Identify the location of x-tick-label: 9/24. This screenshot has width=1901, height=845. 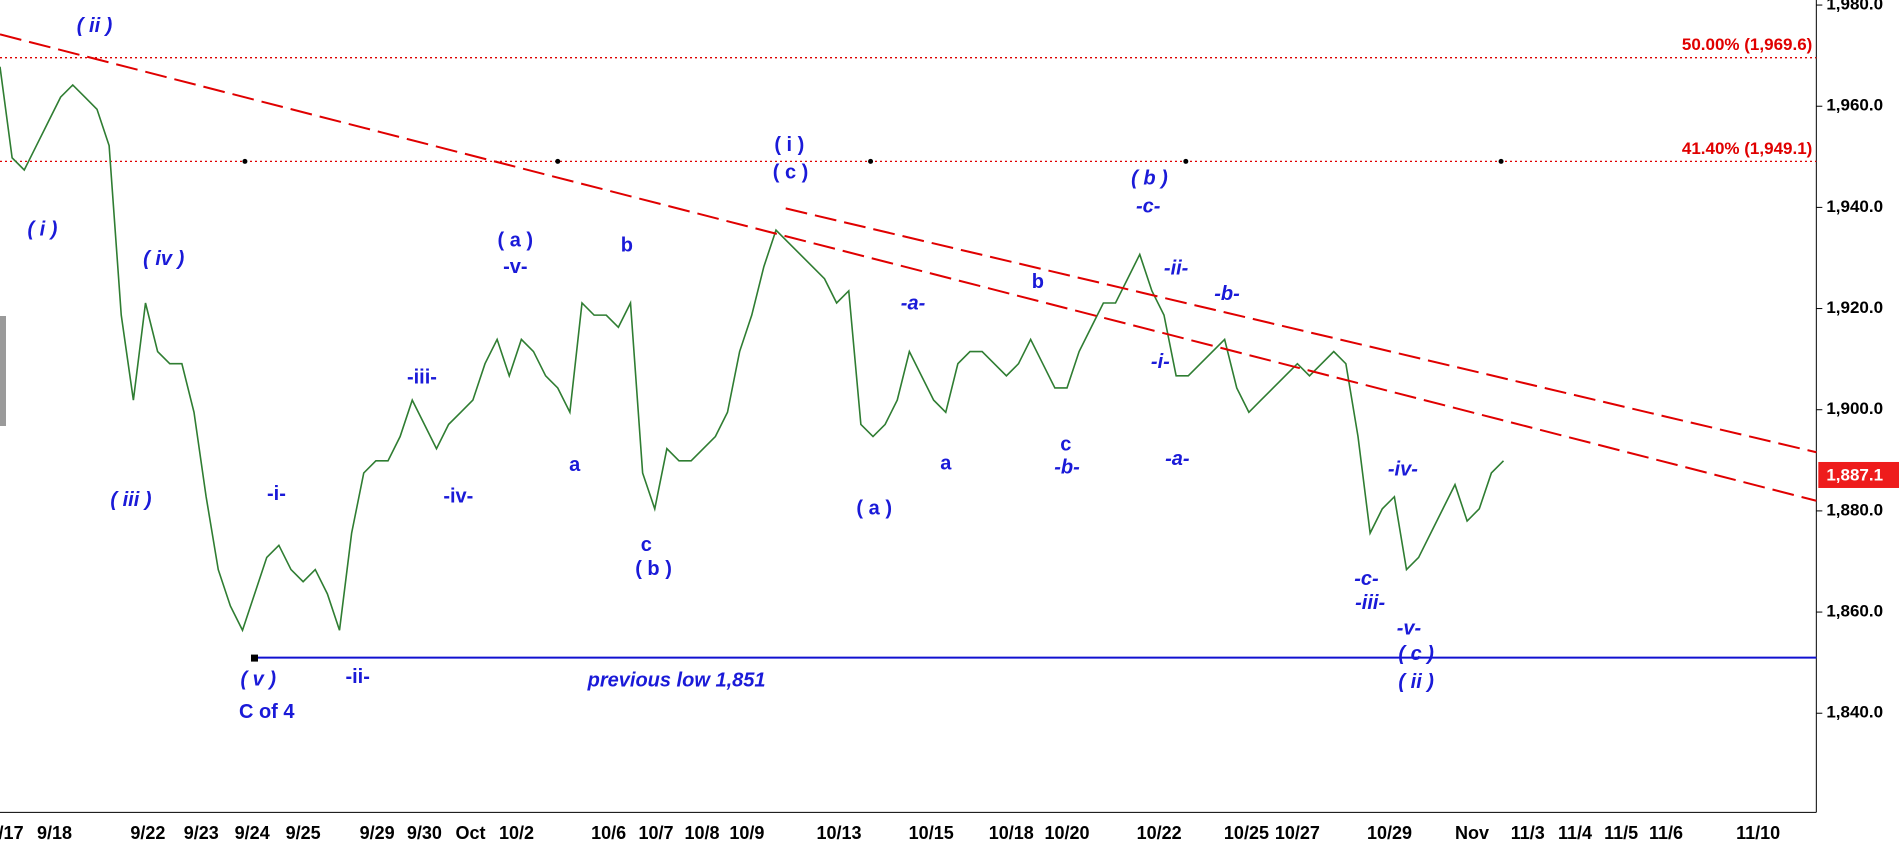
(252, 833).